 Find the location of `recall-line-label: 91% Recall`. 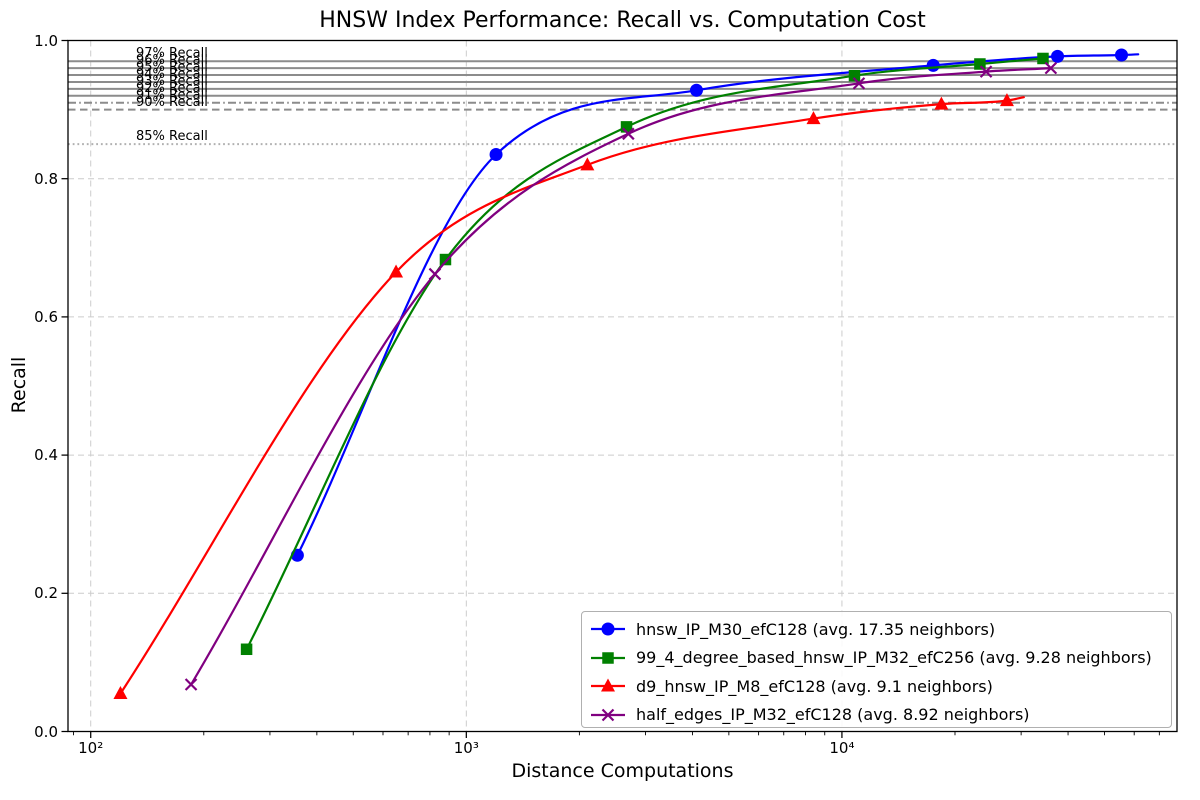

recall-line-label: 91% Recall is located at coordinates (172, 95).